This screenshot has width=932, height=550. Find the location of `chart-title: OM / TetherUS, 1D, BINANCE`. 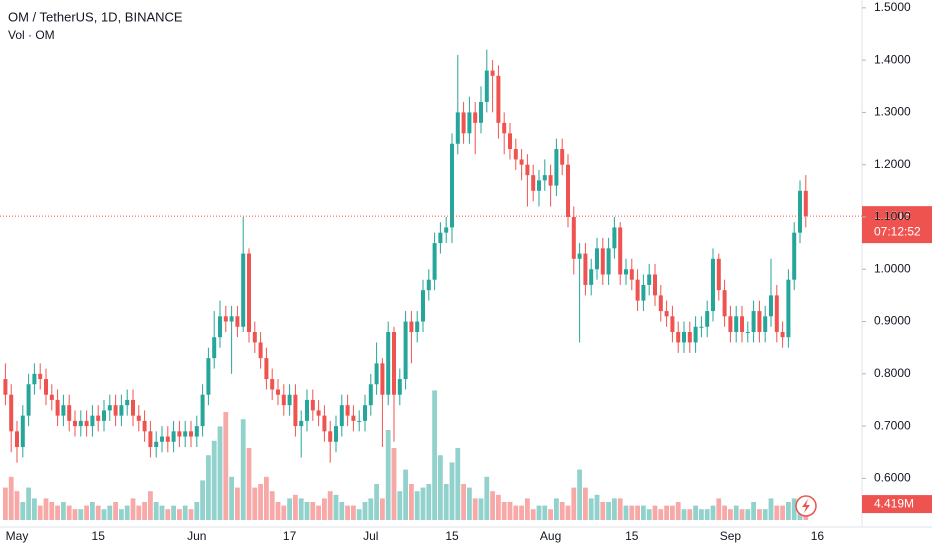

chart-title: OM / TetherUS, 1D, BINANCE is located at coordinates (95, 16).